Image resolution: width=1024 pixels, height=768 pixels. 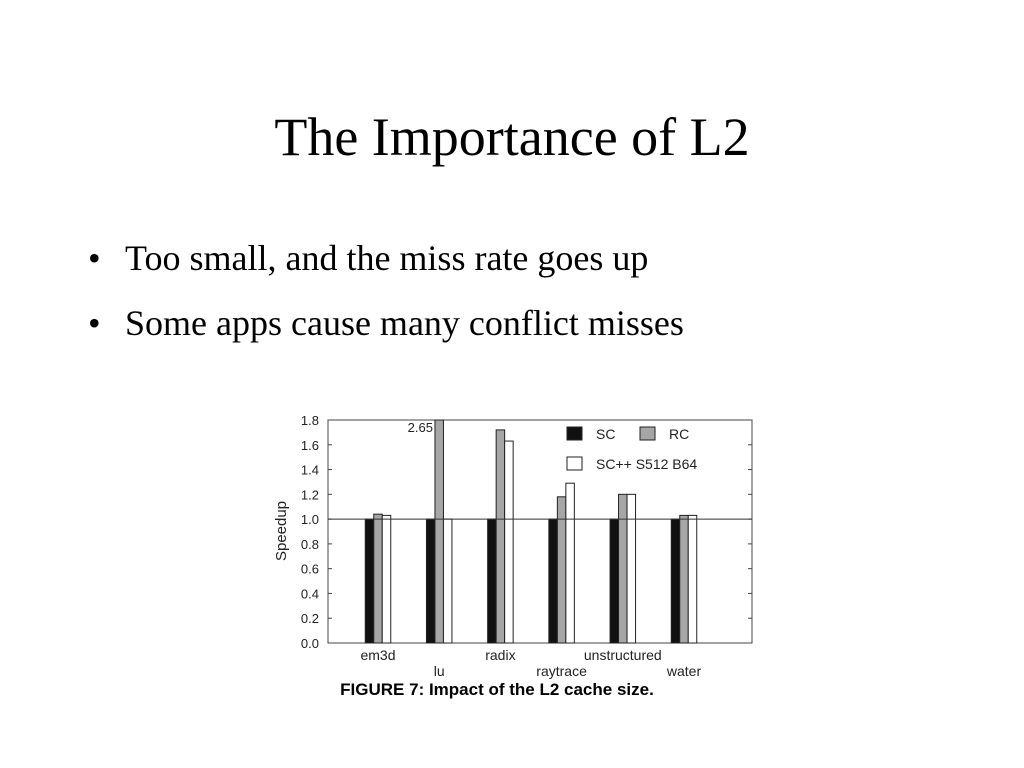 What do you see at coordinates (310, 420) in the screenshot?
I see `y-tick-label: 1.8` at bounding box center [310, 420].